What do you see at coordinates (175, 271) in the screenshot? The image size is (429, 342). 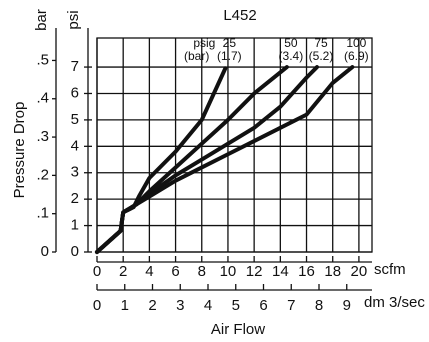 I see `x-tick-label: 6` at bounding box center [175, 271].